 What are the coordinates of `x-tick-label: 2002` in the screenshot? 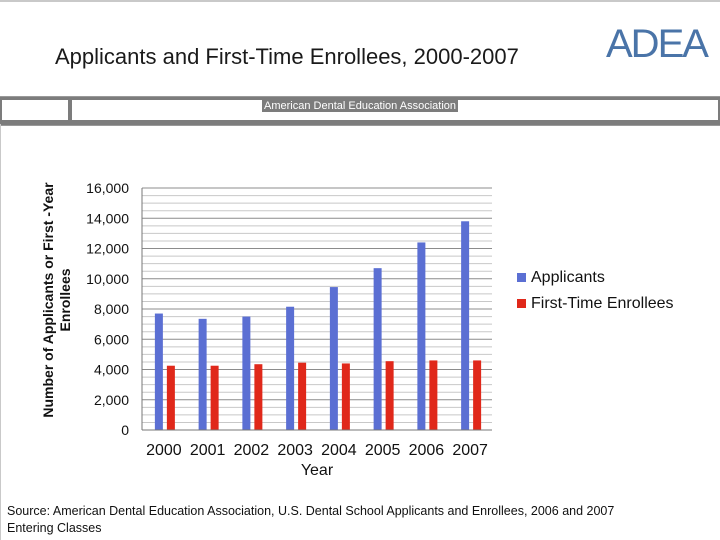 It's located at (252, 450).